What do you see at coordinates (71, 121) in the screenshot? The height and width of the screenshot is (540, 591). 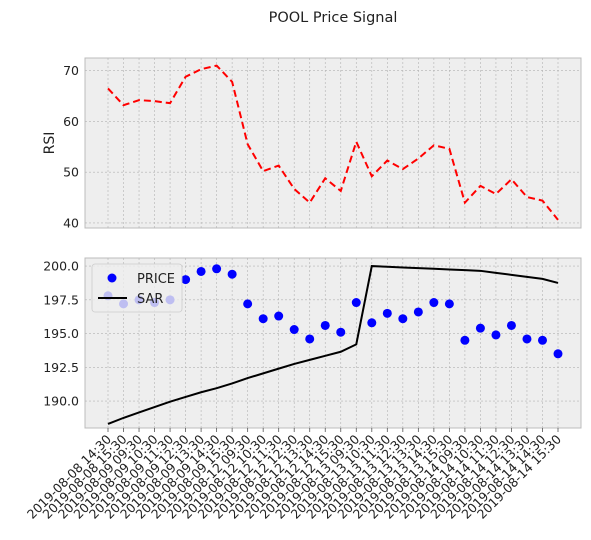 I see `rsi-ytick-label: 60` at bounding box center [71, 121].